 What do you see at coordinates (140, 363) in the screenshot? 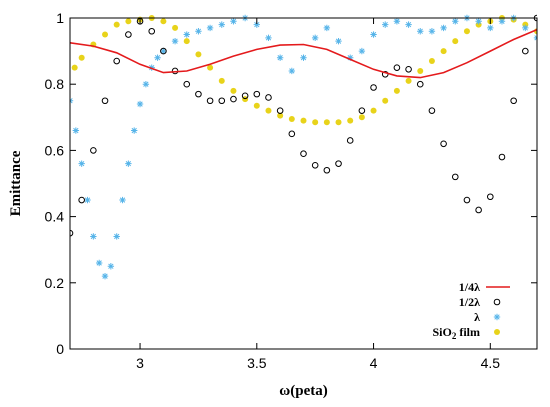
I see `x-tick-label: 3` at bounding box center [140, 363].